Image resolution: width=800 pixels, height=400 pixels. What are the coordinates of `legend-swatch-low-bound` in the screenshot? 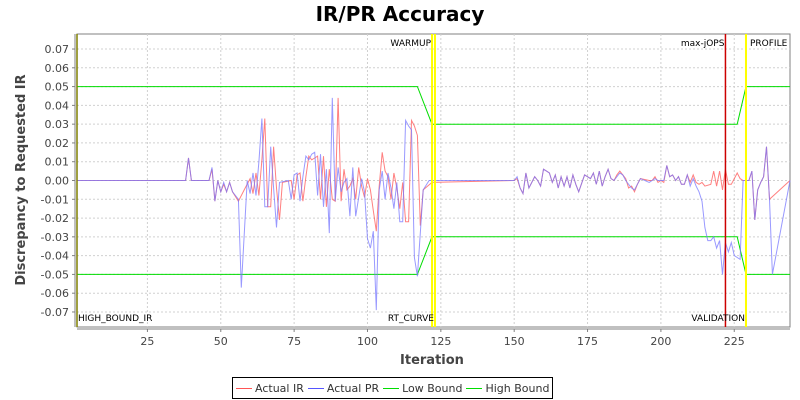 It's located at (391, 388).